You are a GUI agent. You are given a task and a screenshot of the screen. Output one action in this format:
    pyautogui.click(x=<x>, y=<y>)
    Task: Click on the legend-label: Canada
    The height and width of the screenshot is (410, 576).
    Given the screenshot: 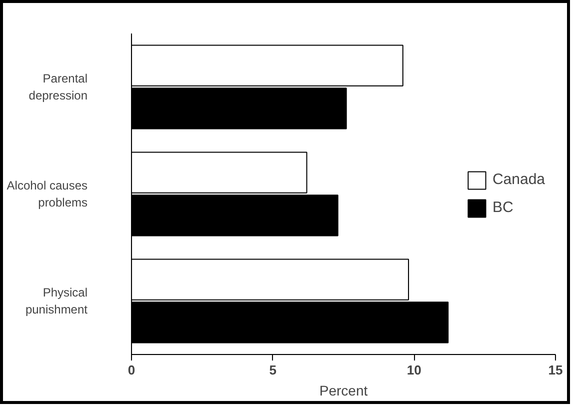 What is the action you would take?
    pyautogui.click(x=518, y=179)
    